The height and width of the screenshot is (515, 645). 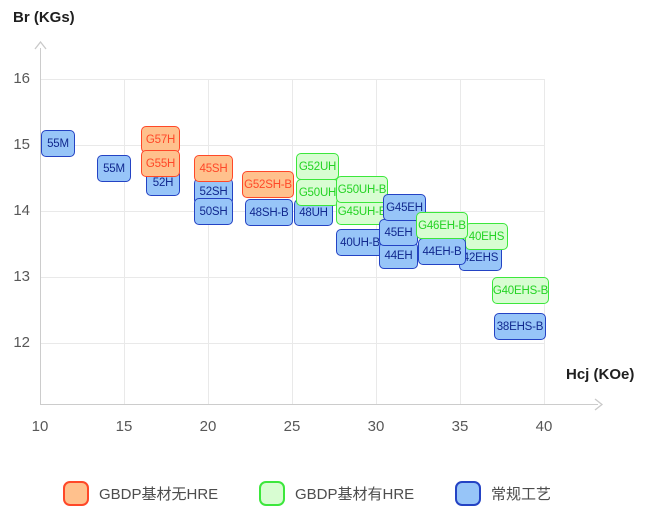 What do you see at coordinates (21, 276) in the screenshot?
I see `y-tick-label-13: 13` at bounding box center [21, 276].